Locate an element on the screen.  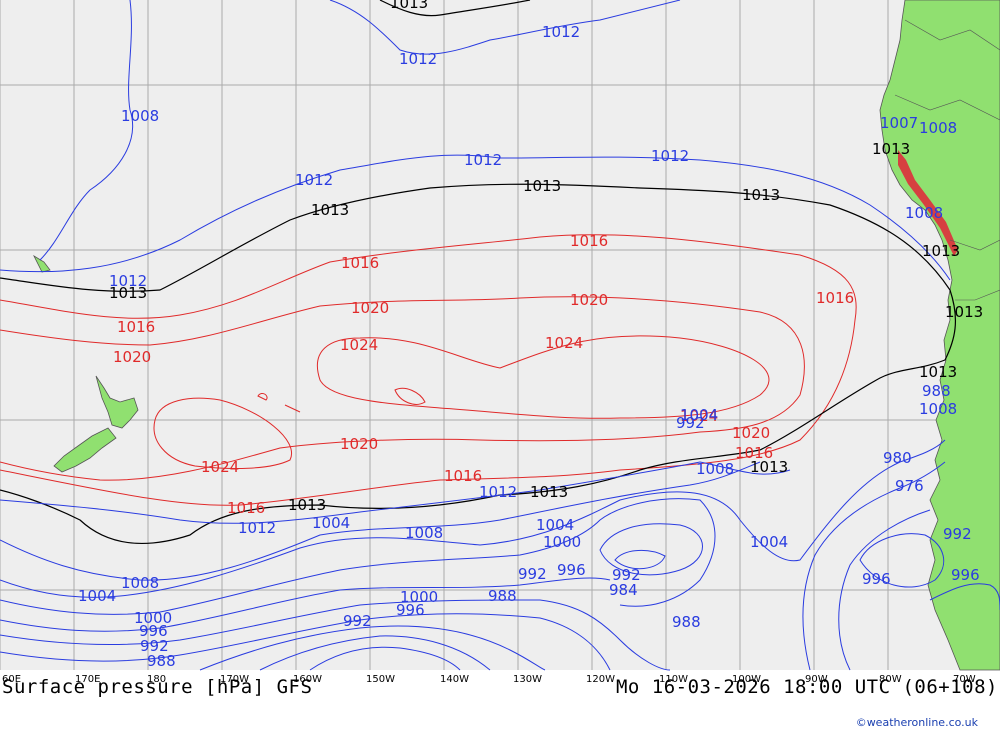
isobar-988-south is located at coordinates (305, 642).